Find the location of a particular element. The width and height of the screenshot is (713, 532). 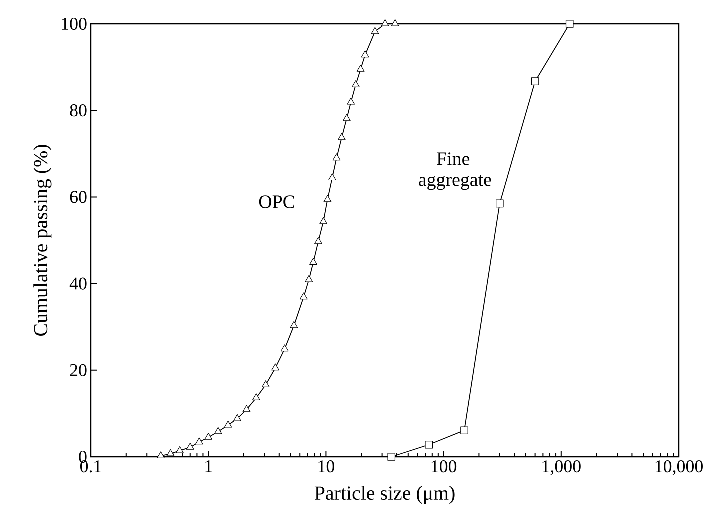

y-tick-label: 40 is located at coordinates (78, 284).